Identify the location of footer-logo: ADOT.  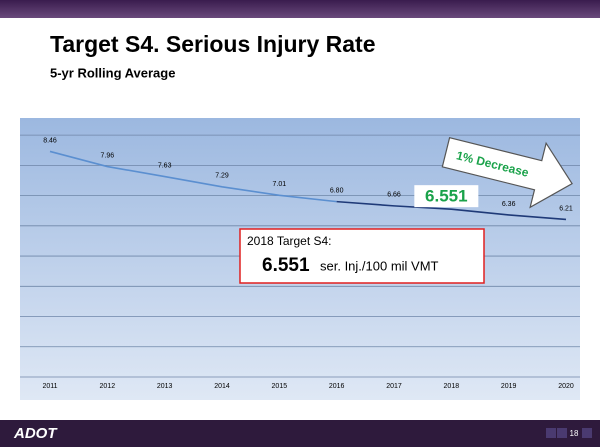
(35, 433).